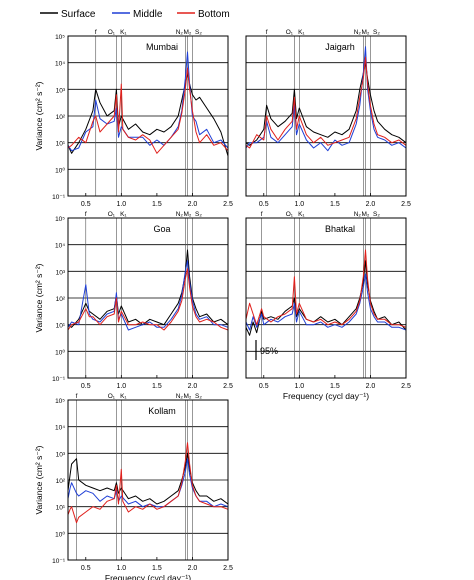 The image size is (474, 580). I want to click on panel-jaigarh: f O₁ K₁ N₂ M₂ S₂ Jaigarh 0.5 1.0 1.5 2.0 2.5, so click(328, 118).